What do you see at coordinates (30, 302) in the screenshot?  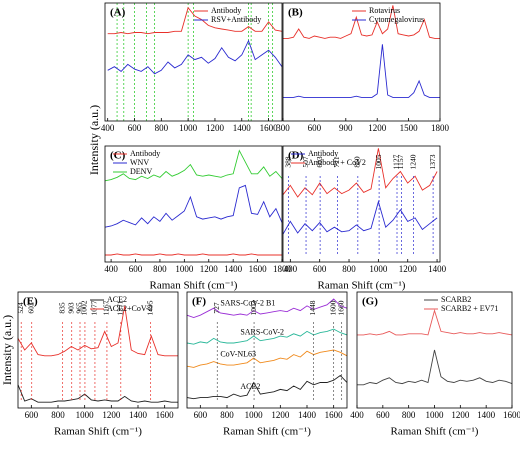 I see `panel-label: (E)` at bounding box center [30, 302].